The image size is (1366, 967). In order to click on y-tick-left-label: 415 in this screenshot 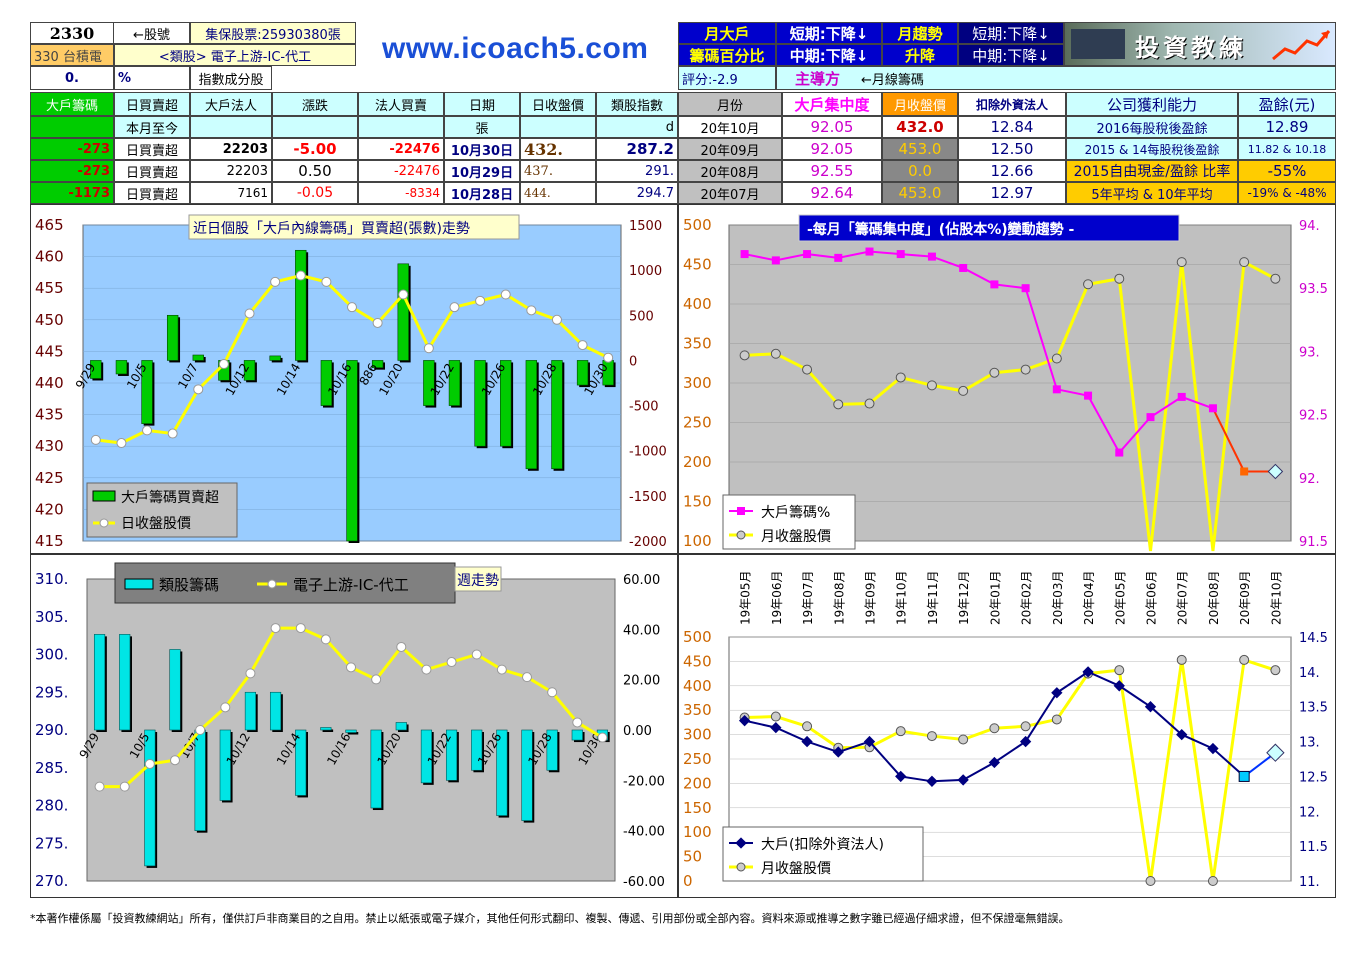, I will do `click(49, 541)`.